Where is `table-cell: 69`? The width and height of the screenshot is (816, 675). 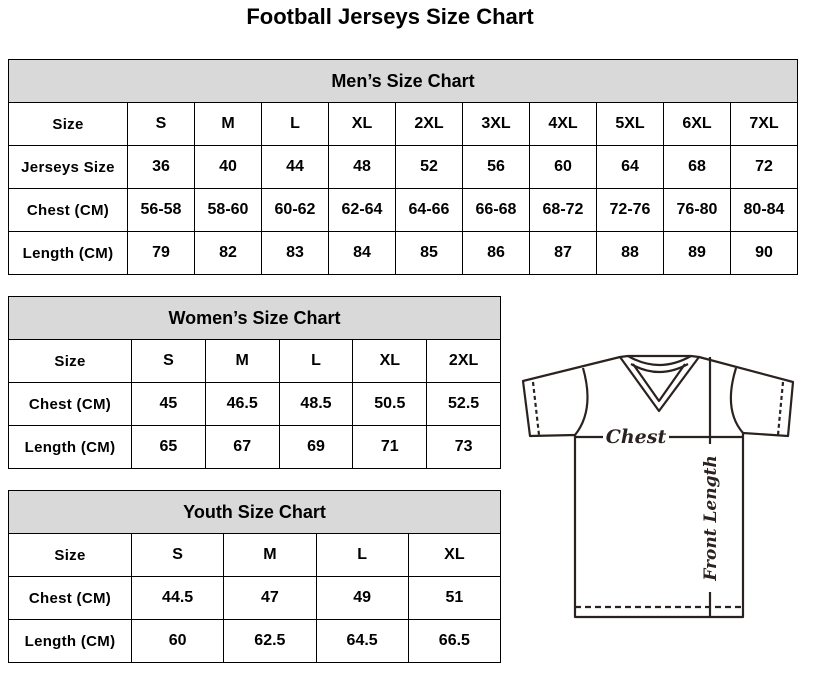
table-cell: 69 is located at coordinates (316, 447).